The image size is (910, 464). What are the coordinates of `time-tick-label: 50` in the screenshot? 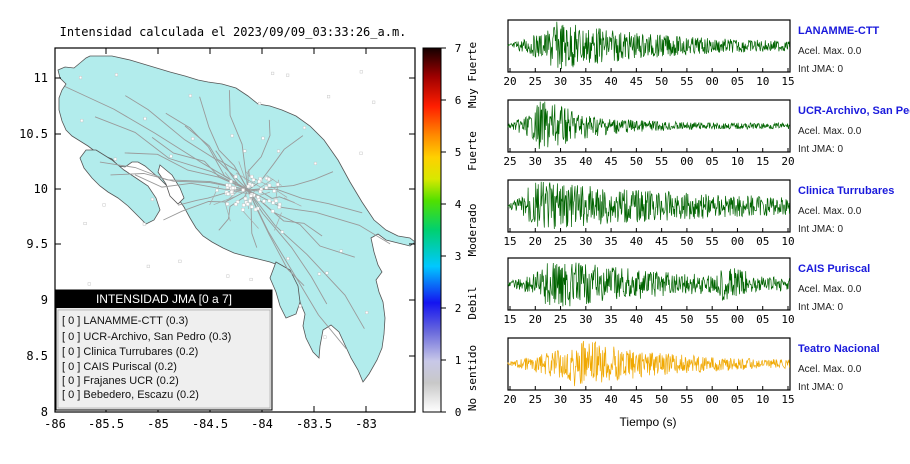 It's located at (686, 319).